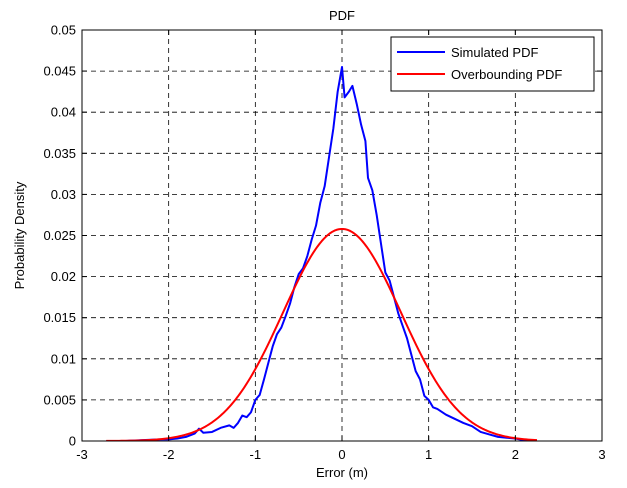 This screenshot has width=627, height=488. Describe the element at coordinates (59, 399) in the screenshot. I see `y-tick-label: 0.005` at that location.